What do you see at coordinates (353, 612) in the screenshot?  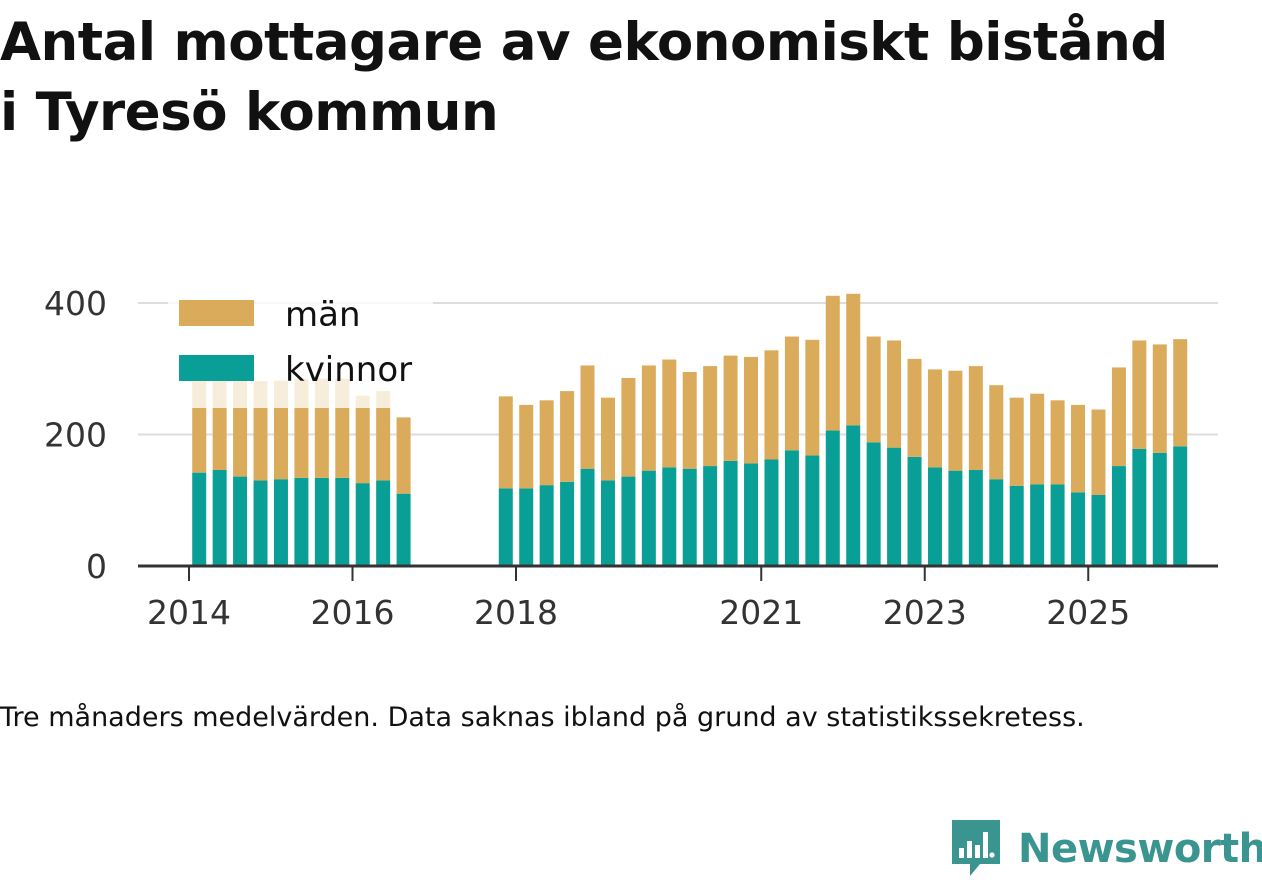 I see `x-tick-label-2016: 2016` at bounding box center [353, 612].